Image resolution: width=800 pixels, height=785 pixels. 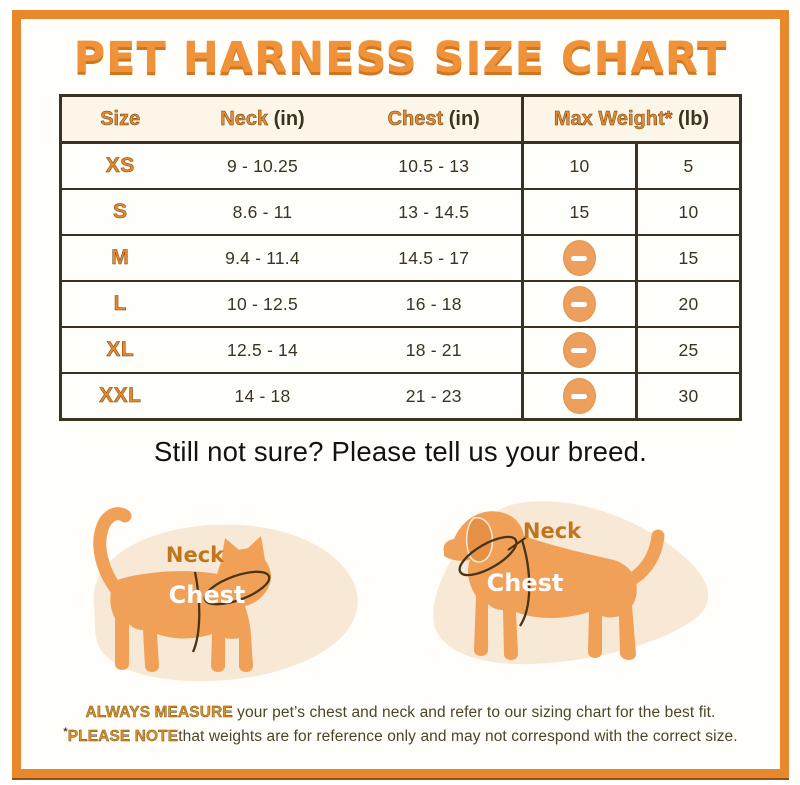 What do you see at coordinates (262, 349) in the screenshot?
I see `neck-cell: 12.5 - 14` at bounding box center [262, 349].